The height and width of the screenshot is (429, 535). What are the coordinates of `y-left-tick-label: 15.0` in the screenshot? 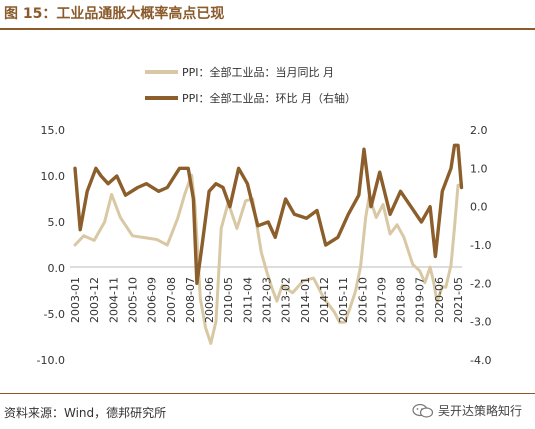 It's located at (53, 130).